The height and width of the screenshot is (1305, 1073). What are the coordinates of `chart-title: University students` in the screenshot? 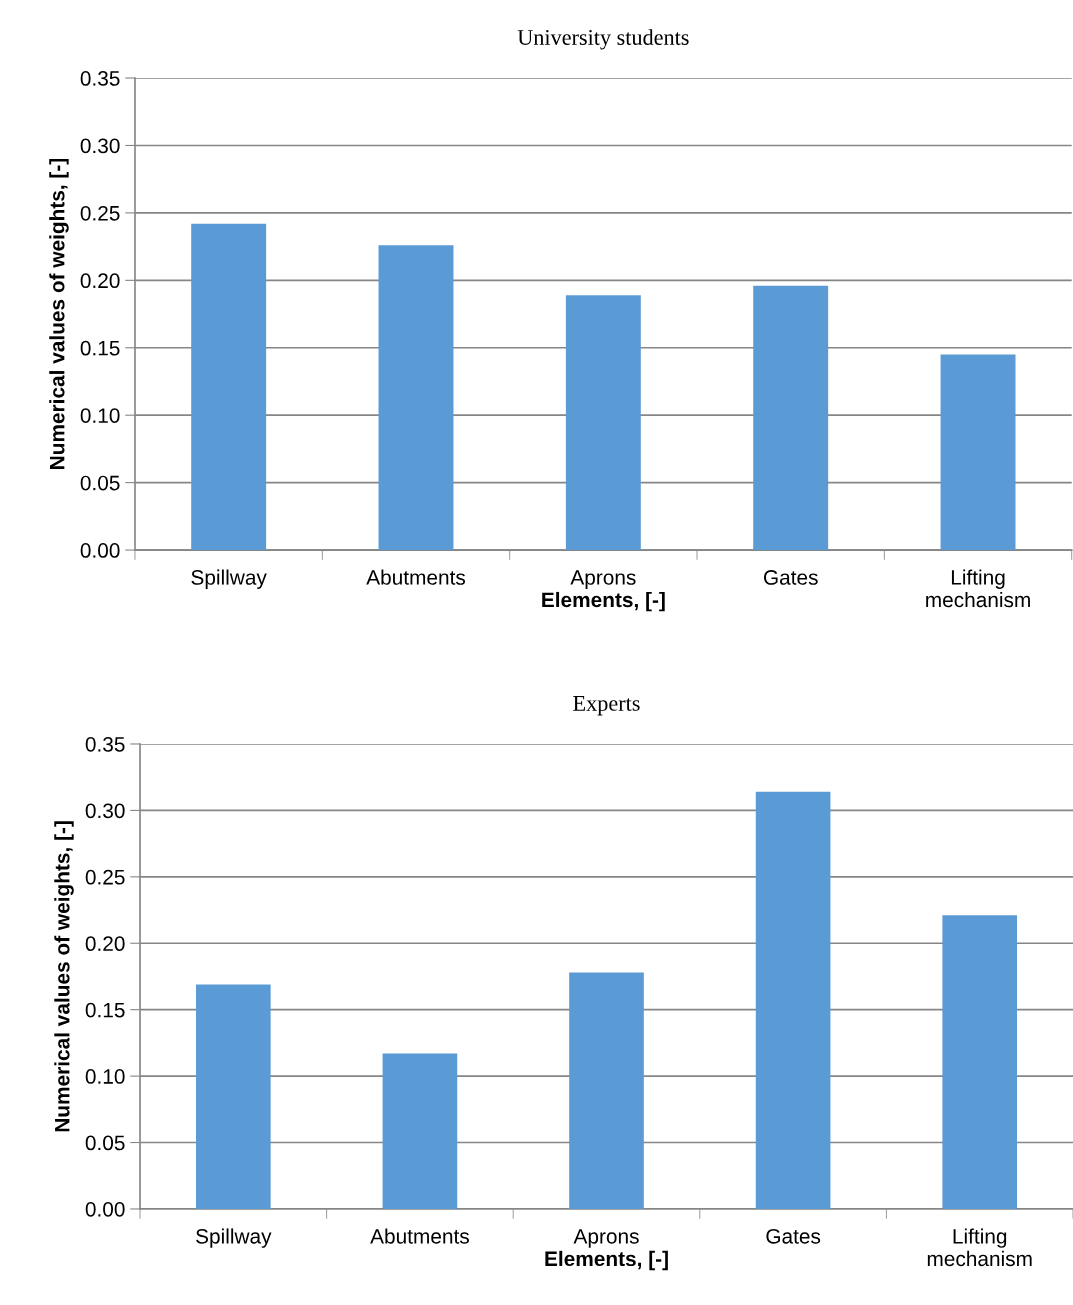 It's located at (603, 39).